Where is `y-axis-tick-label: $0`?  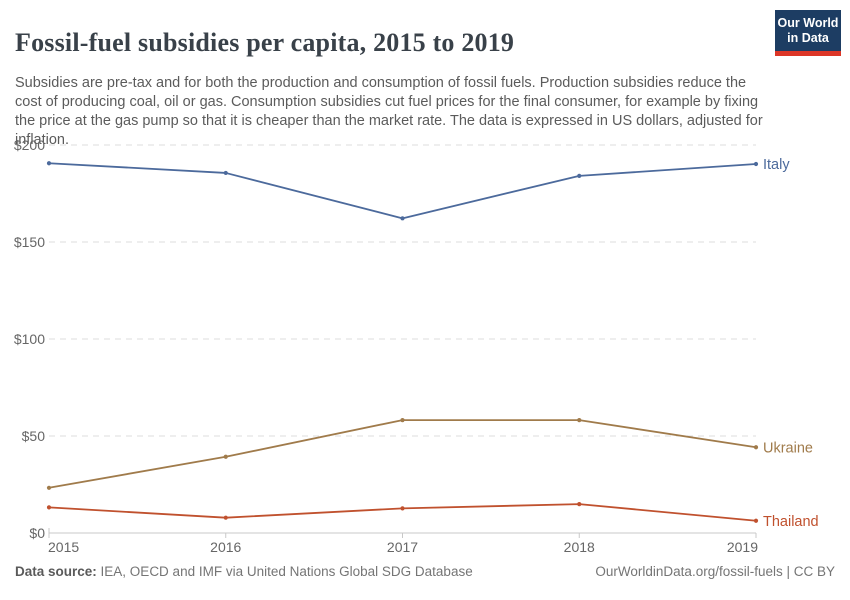
y-axis-tick-label: $0 is located at coordinates (37, 533).